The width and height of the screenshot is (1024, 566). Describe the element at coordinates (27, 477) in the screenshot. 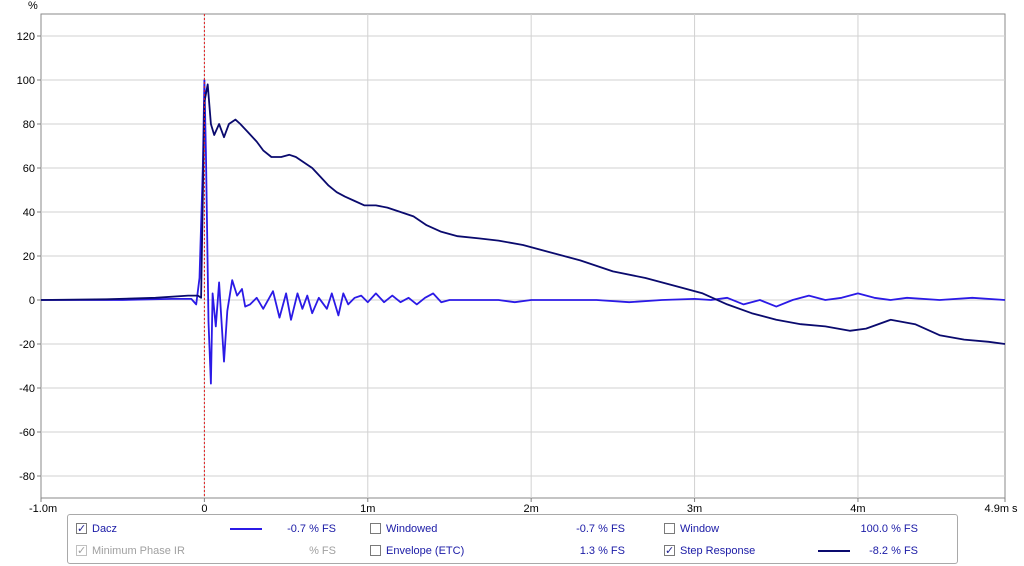

I see `y-tick-label: -80` at that location.